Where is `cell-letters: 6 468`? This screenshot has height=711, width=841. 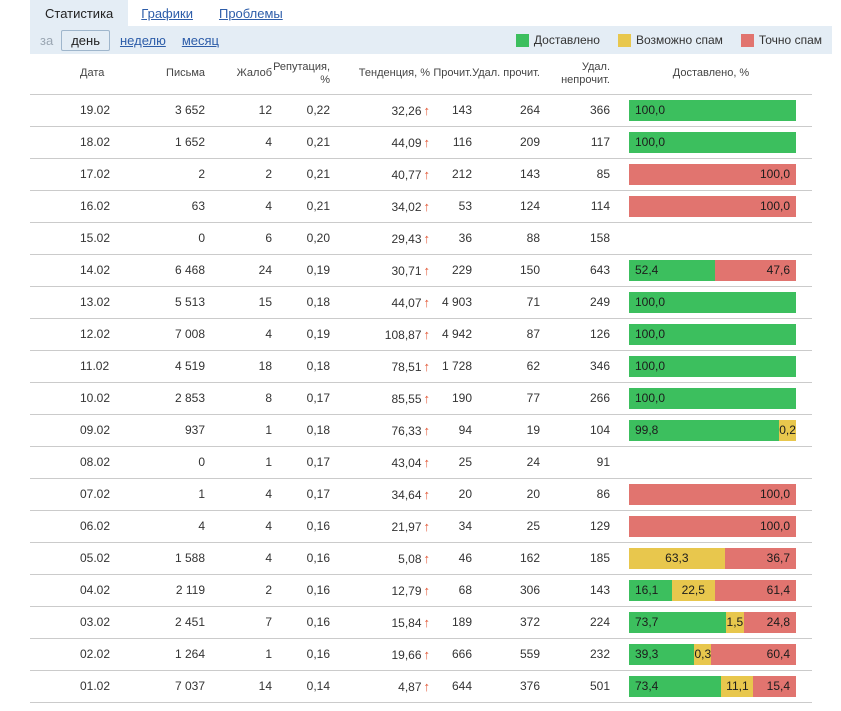 cell-letters: 6 468 is located at coordinates (157, 269).